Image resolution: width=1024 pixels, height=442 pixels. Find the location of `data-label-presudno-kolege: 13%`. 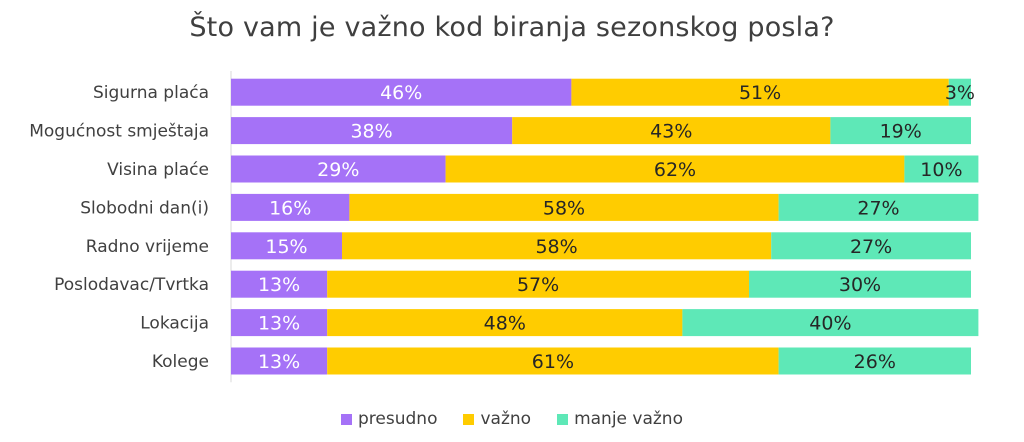

data-label-presudno-kolege: 13% is located at coordinates (279, 362).